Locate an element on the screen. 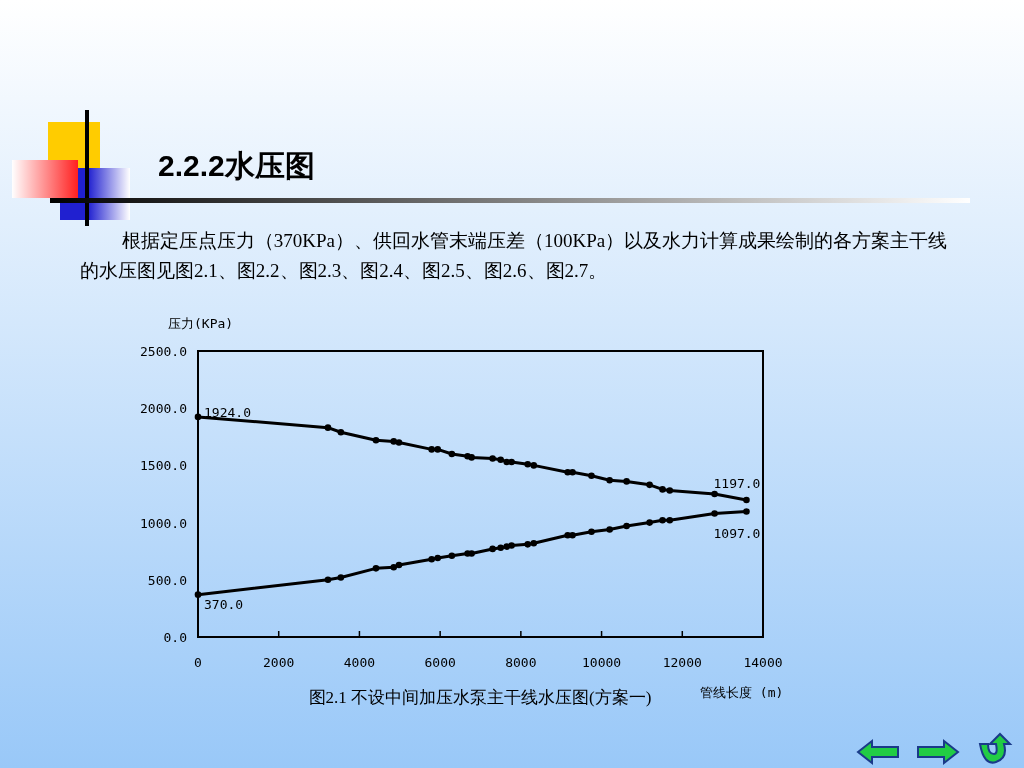  x-tick-label: 8000 is located at coordinates (521, 662).